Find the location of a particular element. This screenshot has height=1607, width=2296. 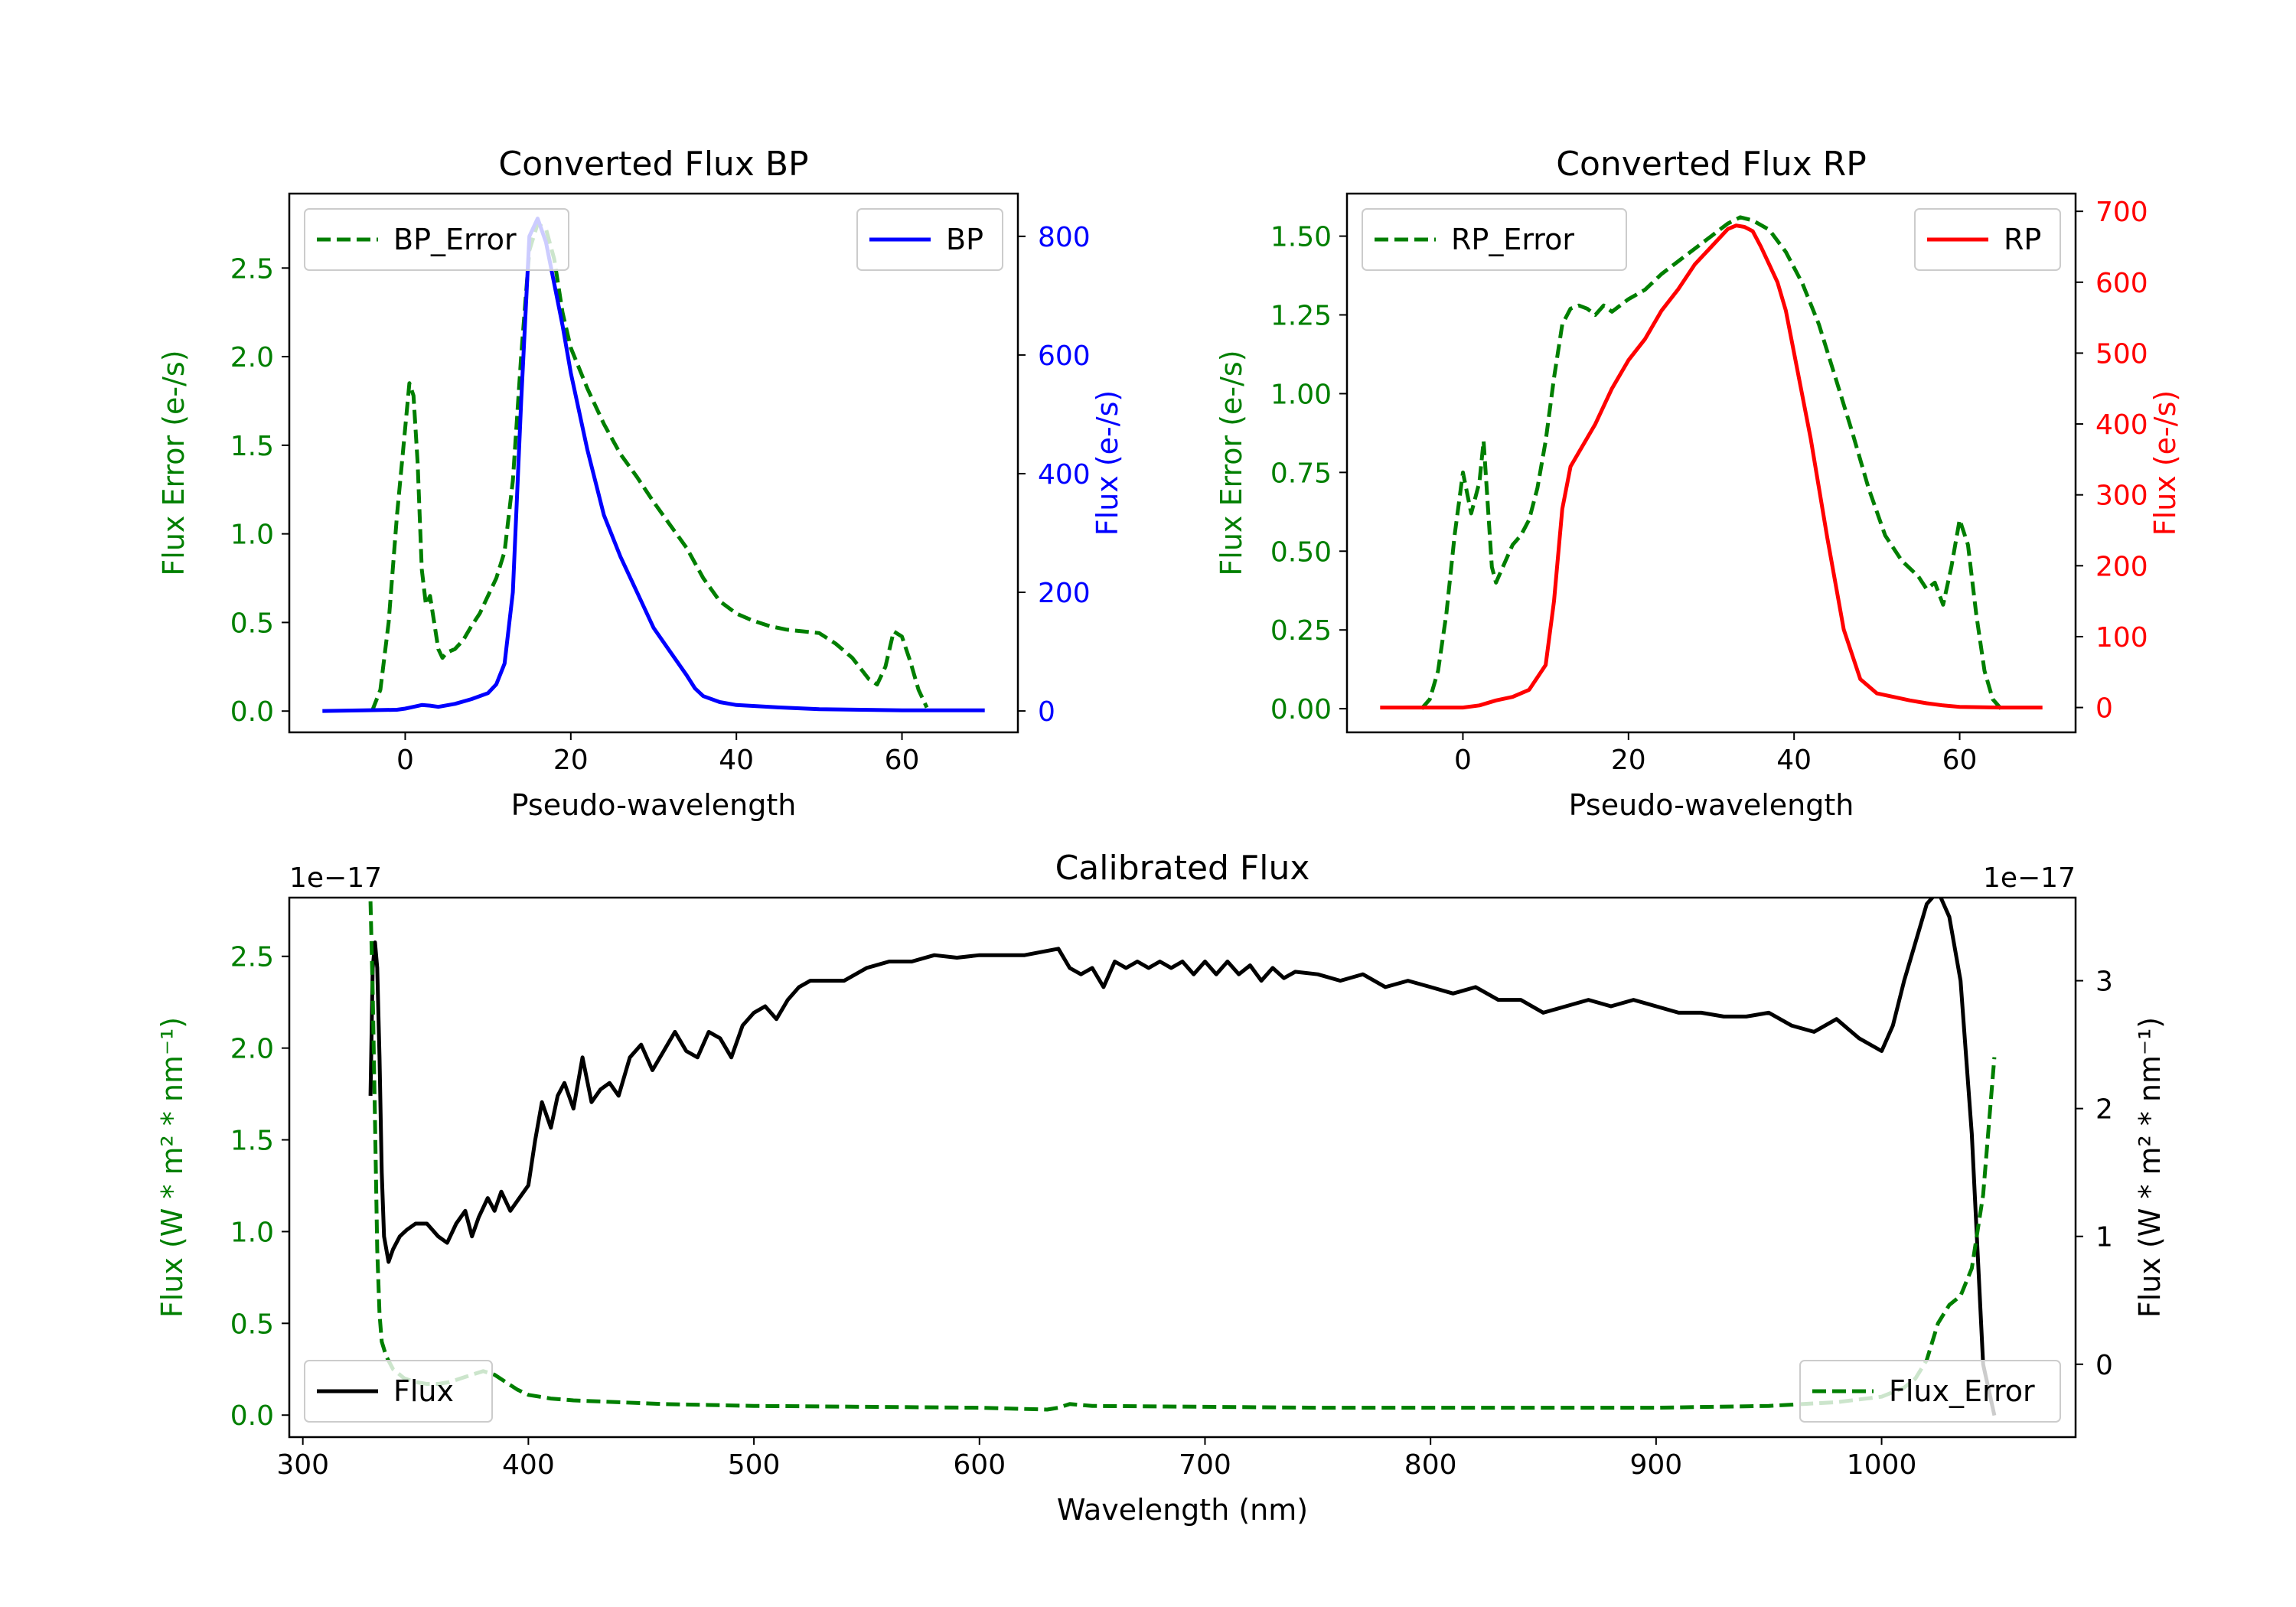

y-right-tick-label: 2 is located at coordinates (2104, 1110).